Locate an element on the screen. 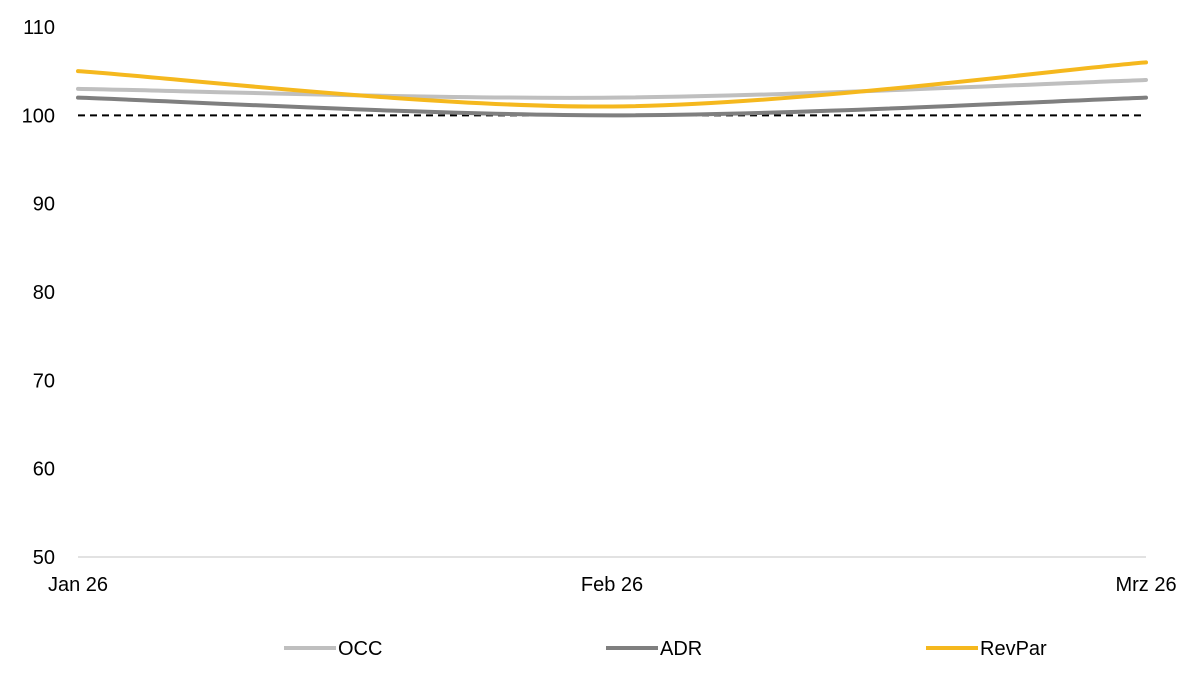  y-tick-label: 100 is located at coordinates (38, 116).